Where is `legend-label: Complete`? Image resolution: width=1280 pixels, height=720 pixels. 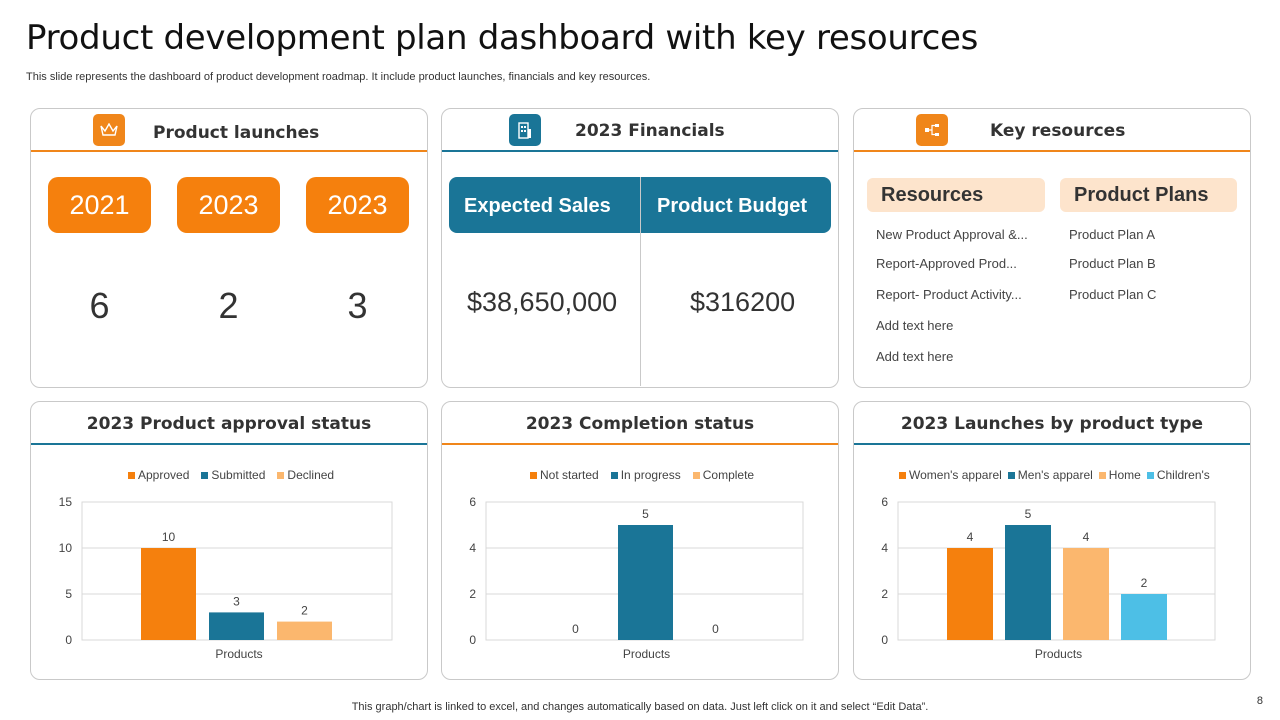 legend-label: Complete is located at coordinates (728, 475).